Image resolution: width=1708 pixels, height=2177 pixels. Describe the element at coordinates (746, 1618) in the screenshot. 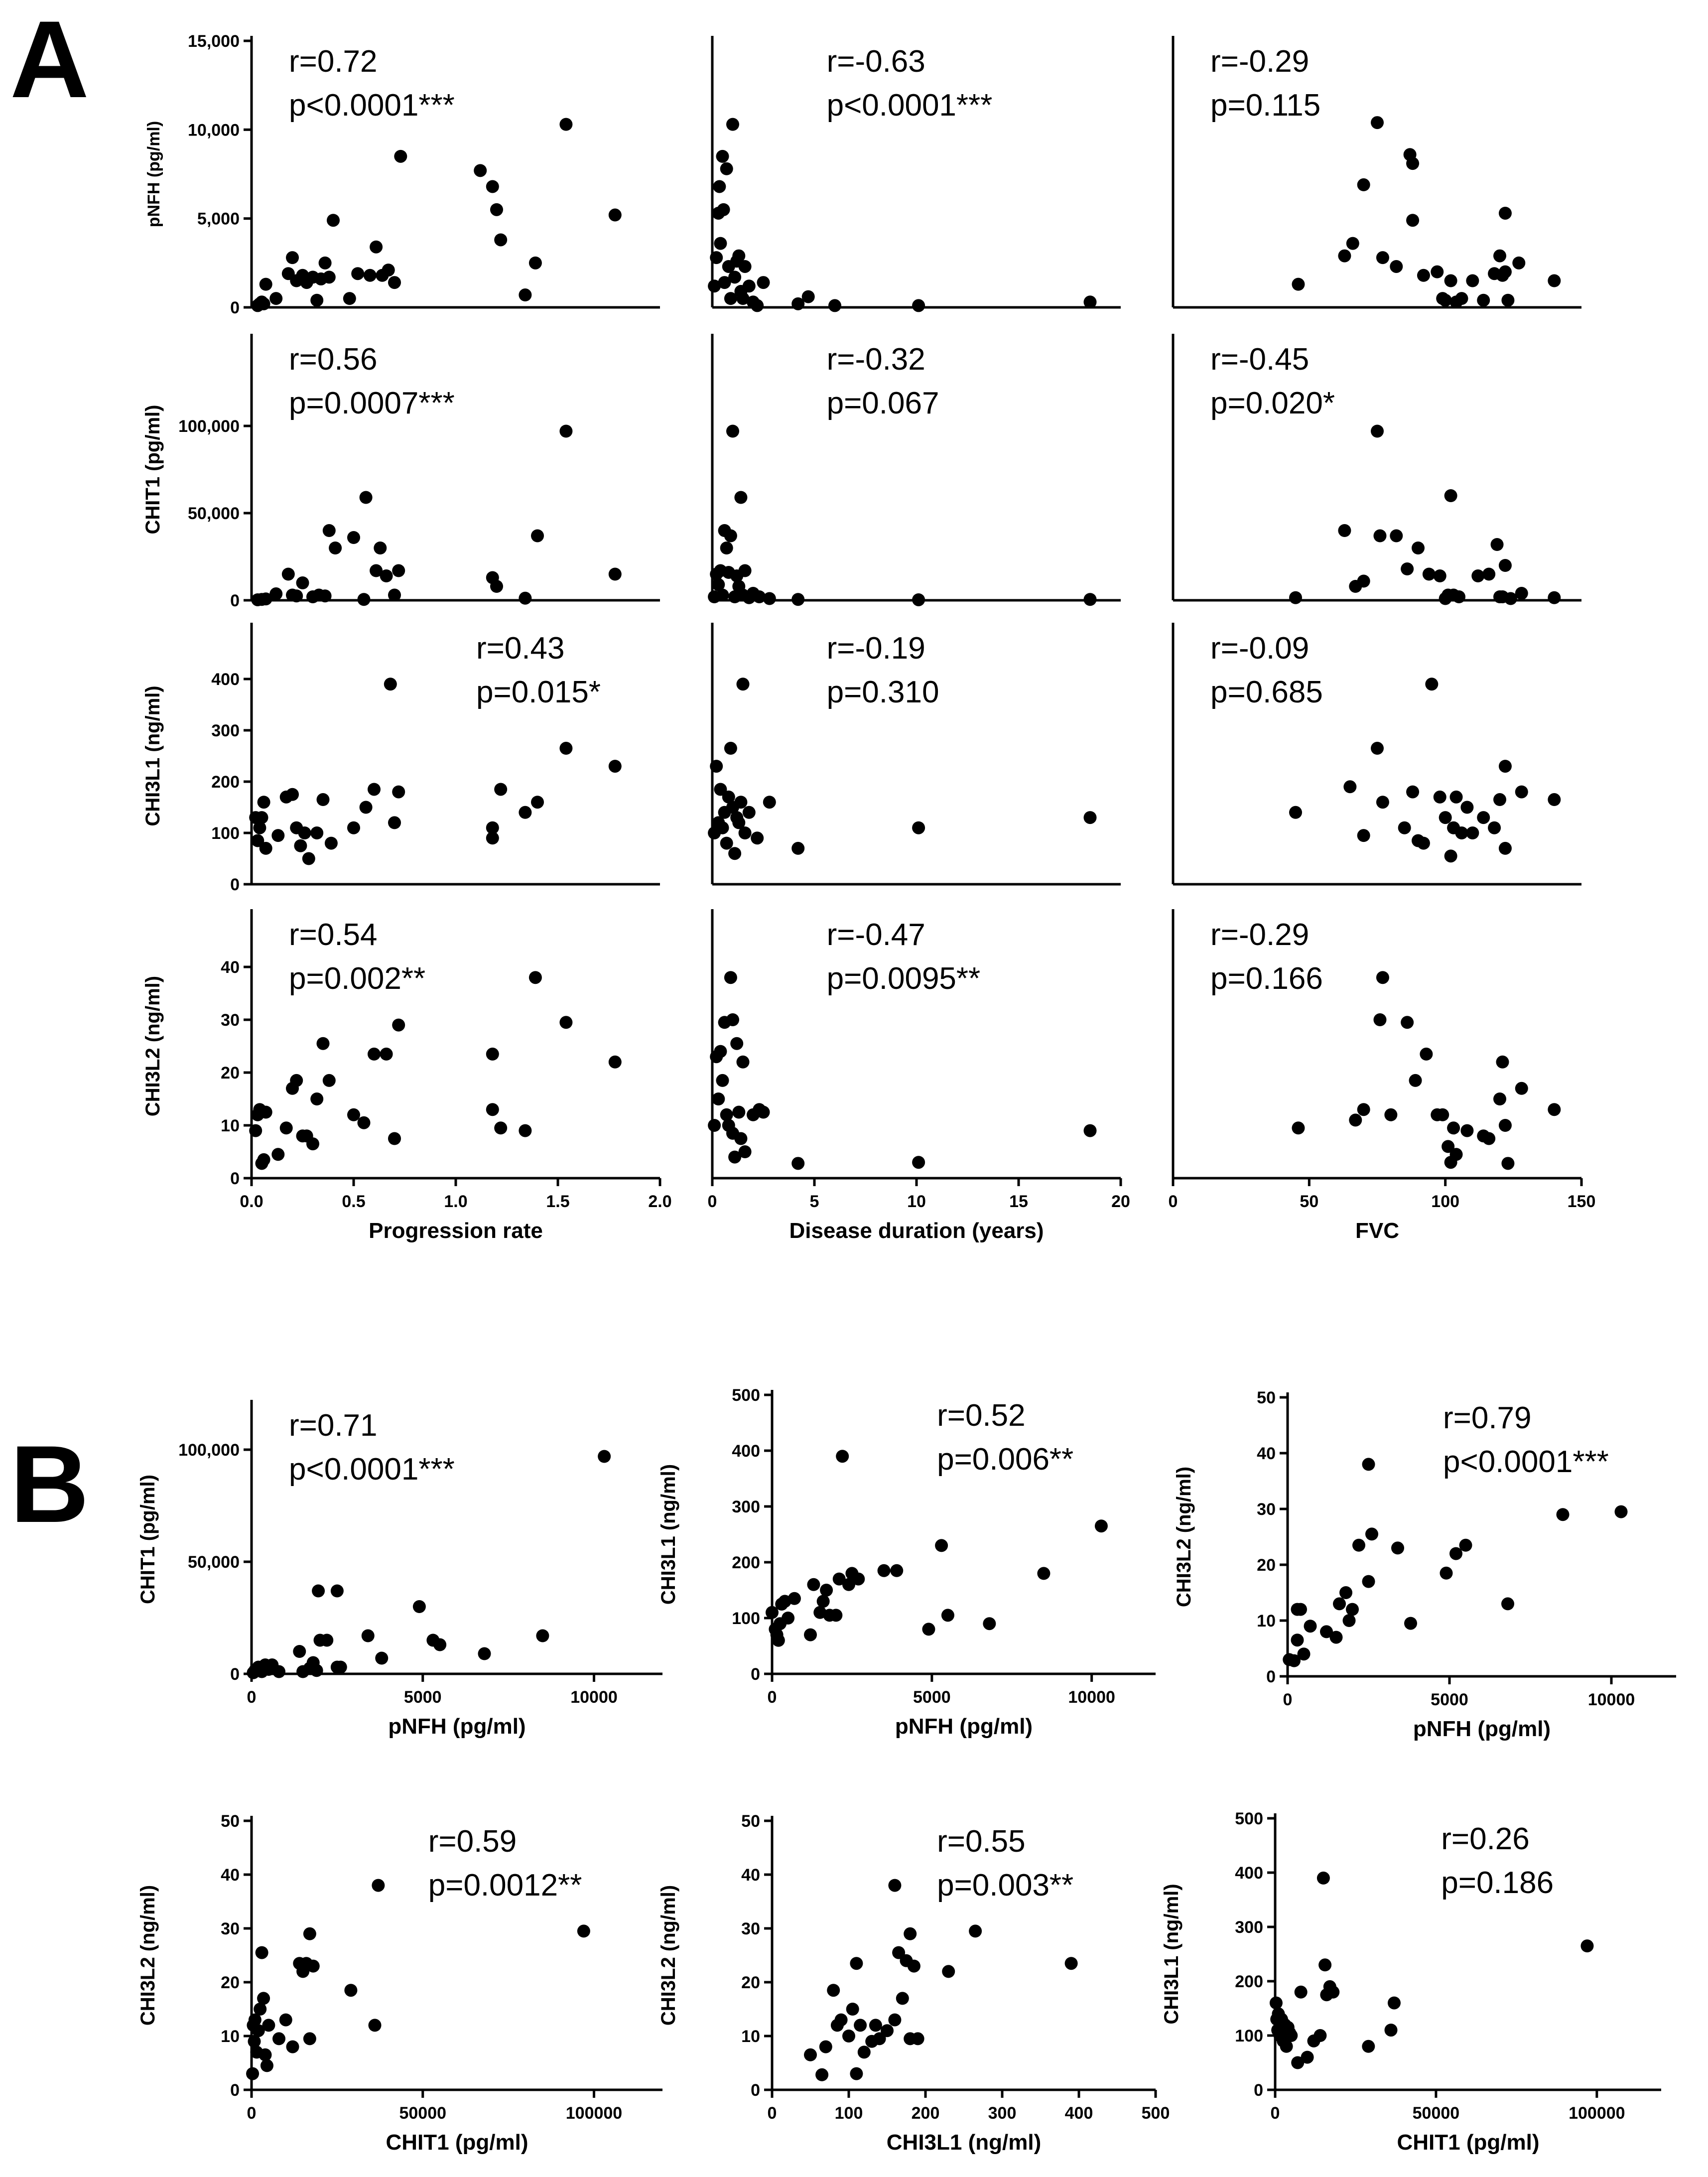

I see `chart-b-r1c2-ytick-label: 100` at that location.